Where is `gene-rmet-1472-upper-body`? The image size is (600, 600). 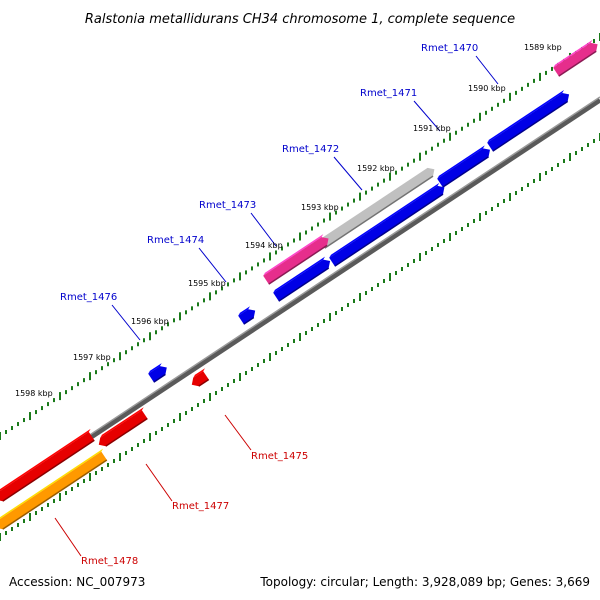 gene-rmet-1472-upper-body is located at coordinates (463, 168).